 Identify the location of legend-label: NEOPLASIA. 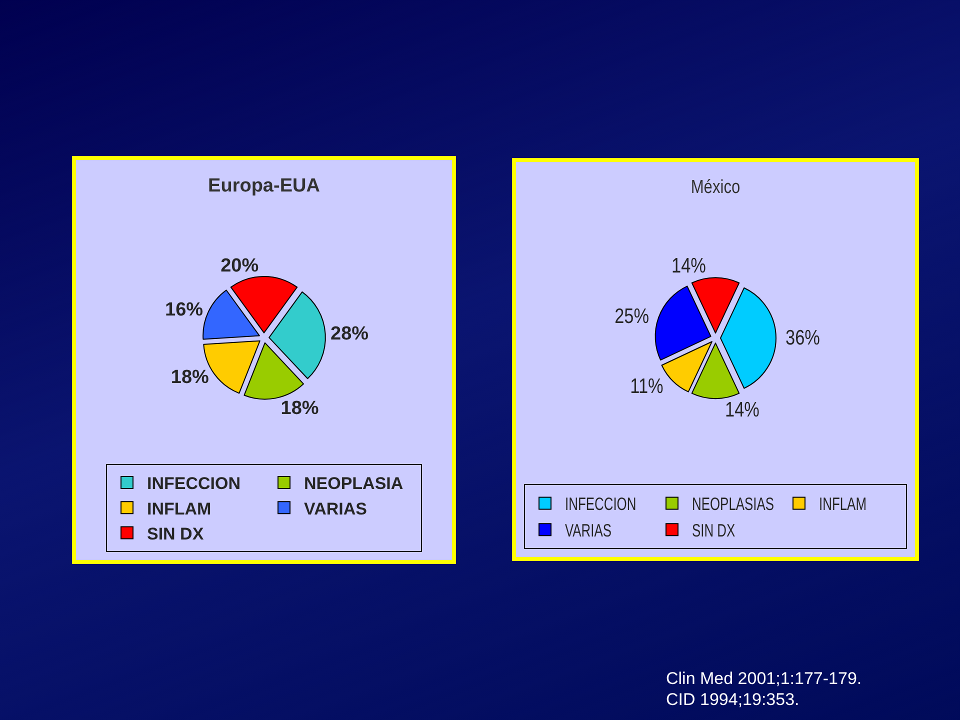
(354, 484).